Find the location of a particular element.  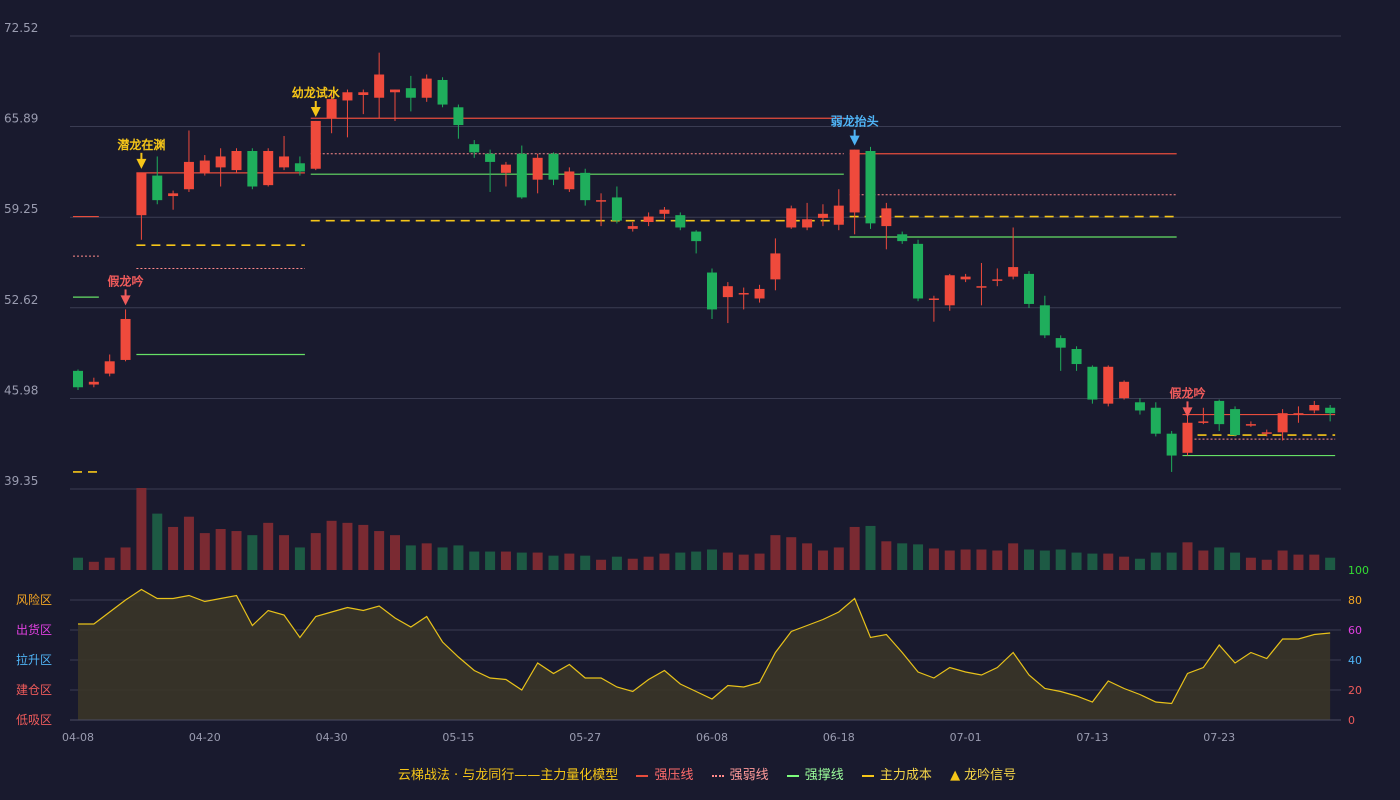

indicator-zone-label: 出货区 is located at coordinates (34, 629).